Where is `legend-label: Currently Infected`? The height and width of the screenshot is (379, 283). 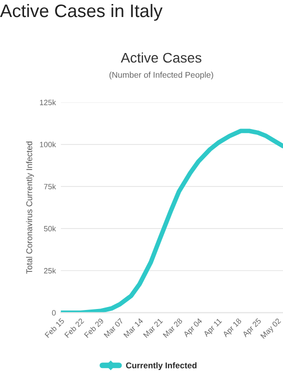
legend-label: Currently Infected is located at coordinates (161, 366).